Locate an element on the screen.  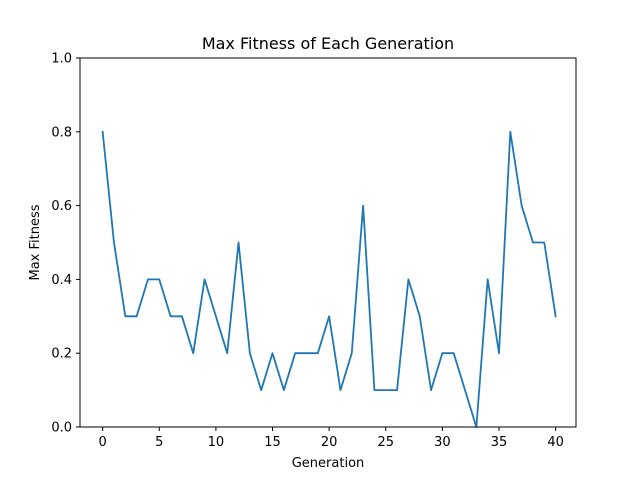
x-axis-label: Generation is located at coordinates (328, 463).